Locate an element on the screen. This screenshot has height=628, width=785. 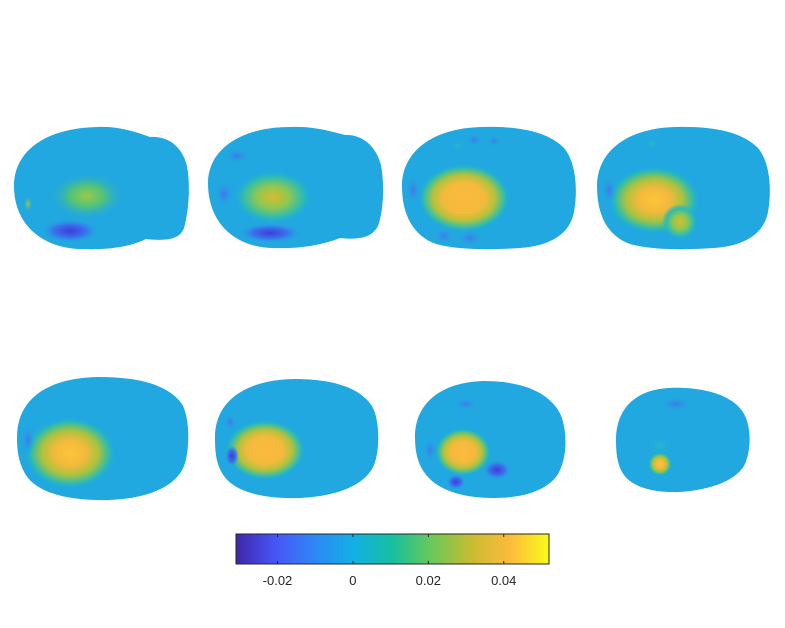
colorbar-frame is located at coordinates (392, 549).